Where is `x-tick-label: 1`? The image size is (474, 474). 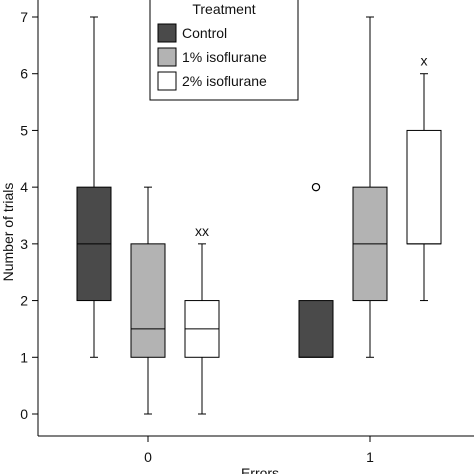
x-tick-label: 1 is located at coordinates (370, 457).